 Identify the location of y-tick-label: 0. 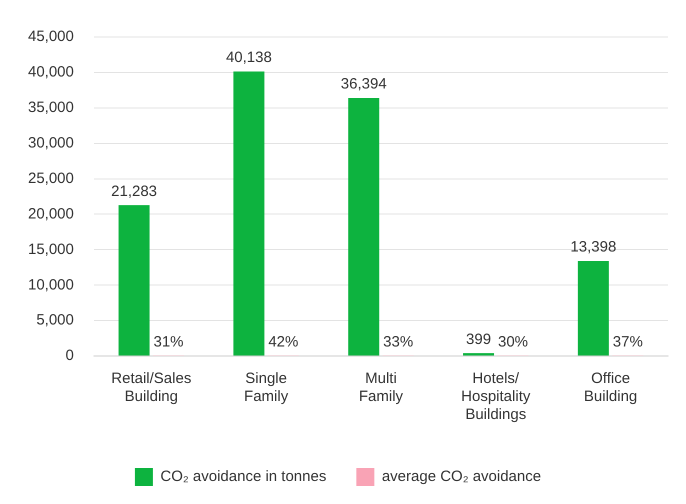
(70, 355).